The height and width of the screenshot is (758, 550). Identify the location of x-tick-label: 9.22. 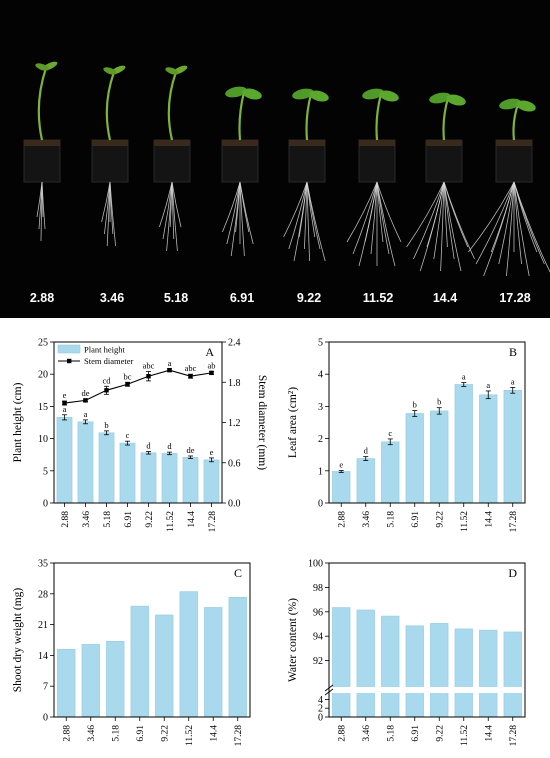
(441, 519).